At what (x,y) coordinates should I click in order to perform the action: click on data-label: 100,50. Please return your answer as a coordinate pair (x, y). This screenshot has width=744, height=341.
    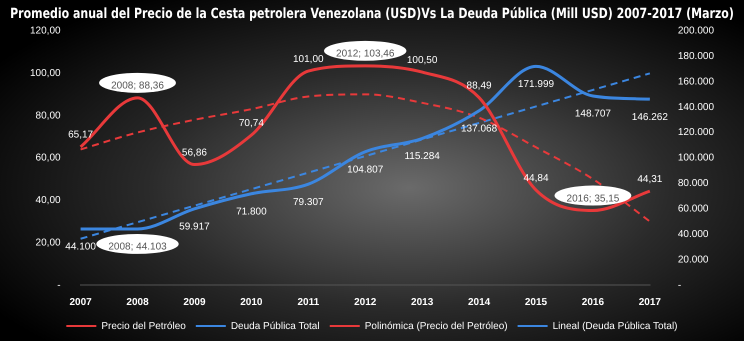
    Looking at the image, I should click on (422, 60).